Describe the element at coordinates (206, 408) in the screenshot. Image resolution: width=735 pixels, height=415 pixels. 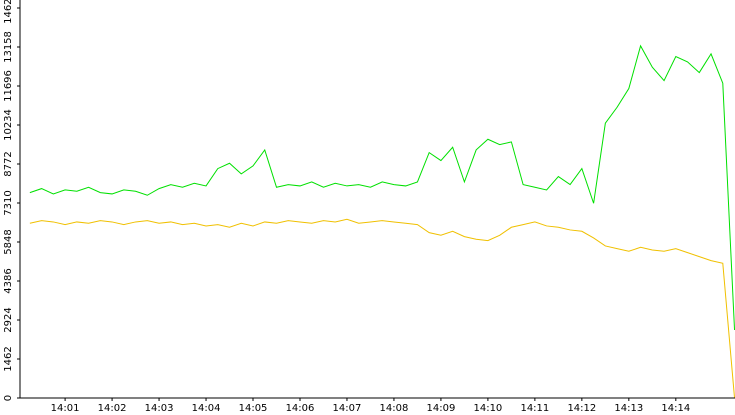
I see `x-tick-label: 14:04` at that location.